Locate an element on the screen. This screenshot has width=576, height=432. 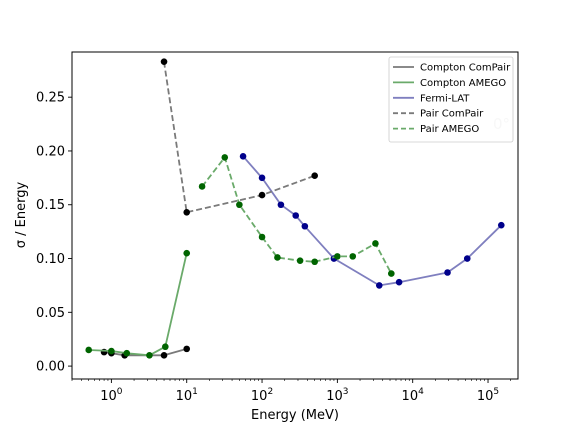
x-tick-label: 10³ is located at coordinates (337, 395).